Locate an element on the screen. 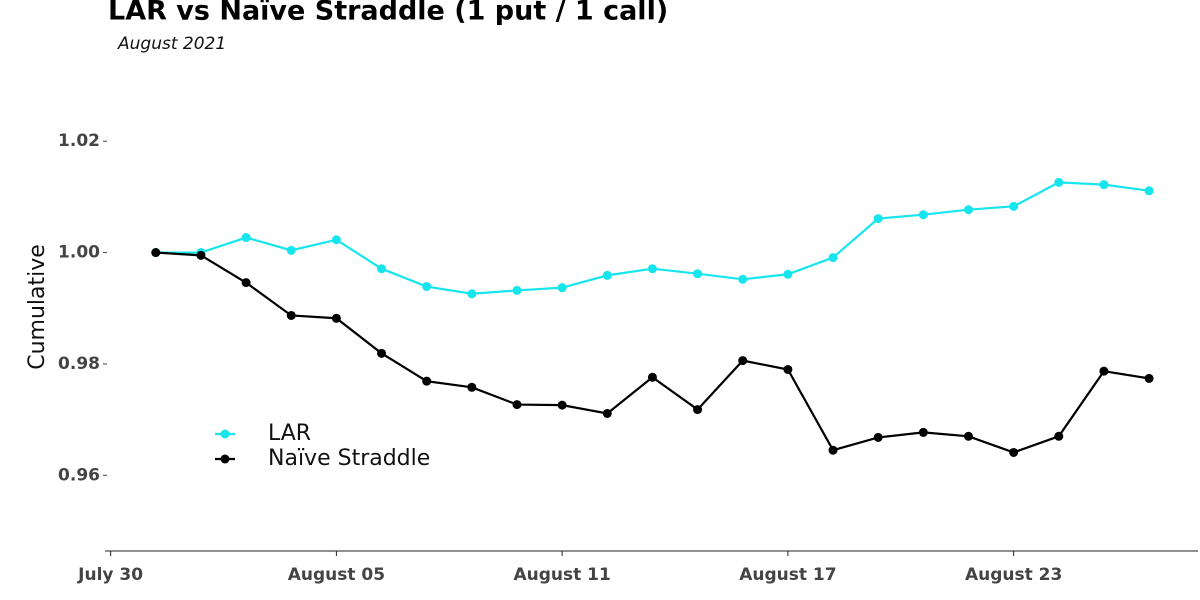  x-tick-label: August 23 is located at coordinates (1013, 575).